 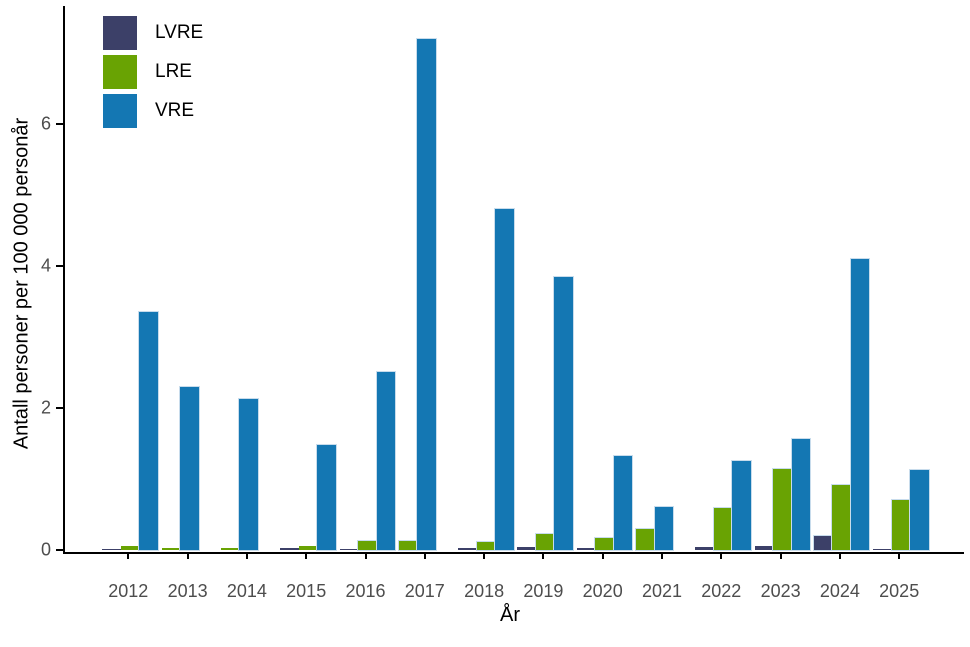 What do you see at coordinates (823, 543) in the screenshot?
I see `bar-lvre-2024` at bounding box center [823, 543].